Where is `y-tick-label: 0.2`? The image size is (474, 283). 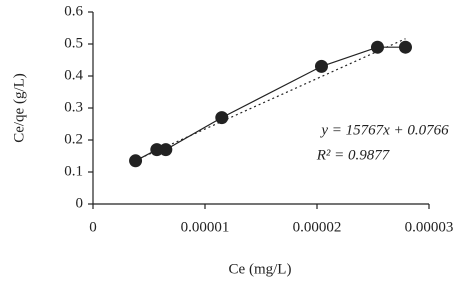
y-tick-label: 0.2 is located at coordinates (73, 139).